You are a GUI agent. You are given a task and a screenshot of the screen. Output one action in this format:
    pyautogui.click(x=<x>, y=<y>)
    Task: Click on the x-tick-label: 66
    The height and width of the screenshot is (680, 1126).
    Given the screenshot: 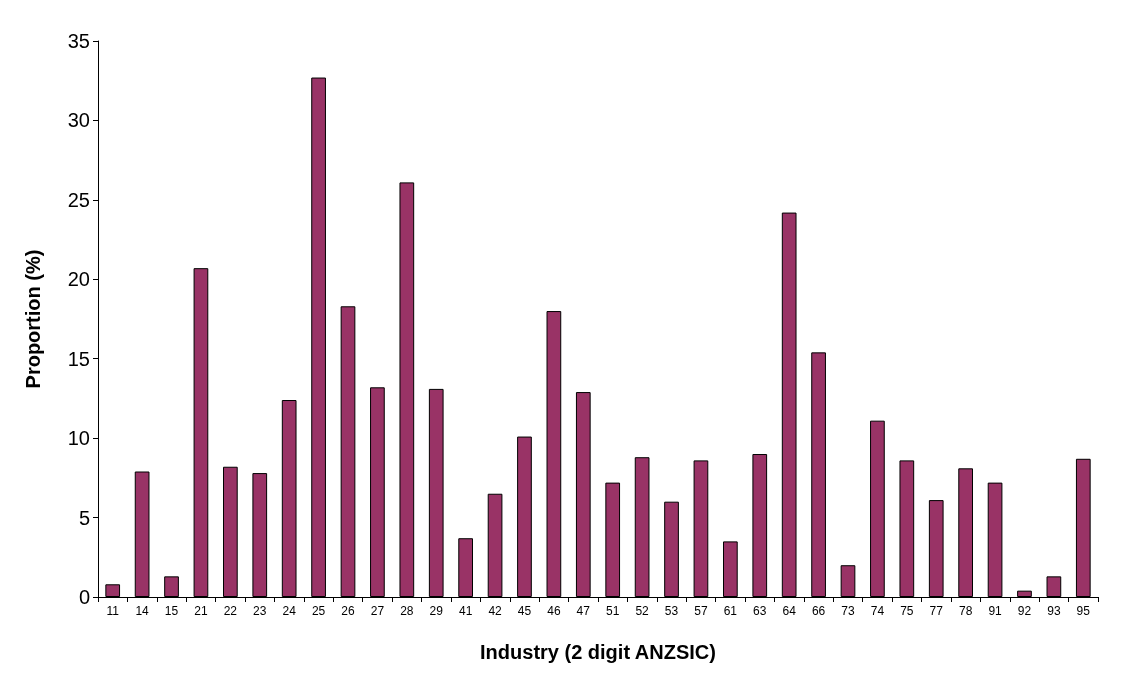 What is the action you would take?
    pyautogui.click(x=818, y=611)
    